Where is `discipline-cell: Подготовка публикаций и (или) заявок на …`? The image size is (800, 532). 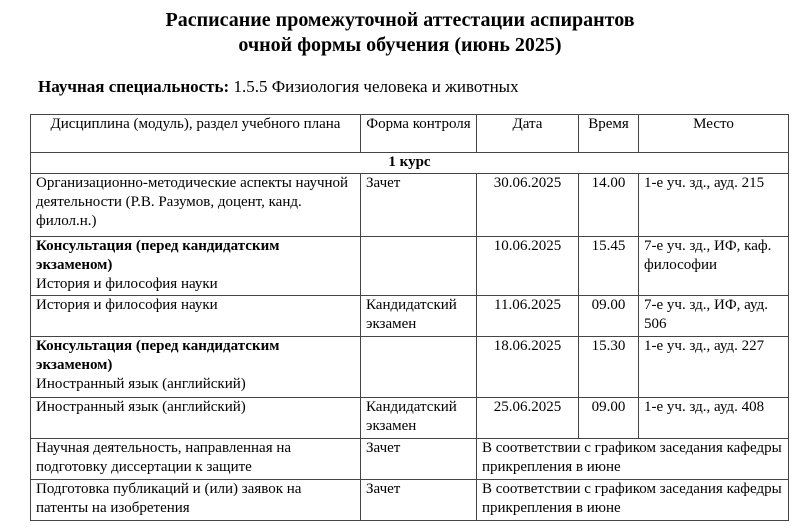
discipline-cell: Подготовка публикаций и (или) заявок на … is located at coordinates (195, 500).